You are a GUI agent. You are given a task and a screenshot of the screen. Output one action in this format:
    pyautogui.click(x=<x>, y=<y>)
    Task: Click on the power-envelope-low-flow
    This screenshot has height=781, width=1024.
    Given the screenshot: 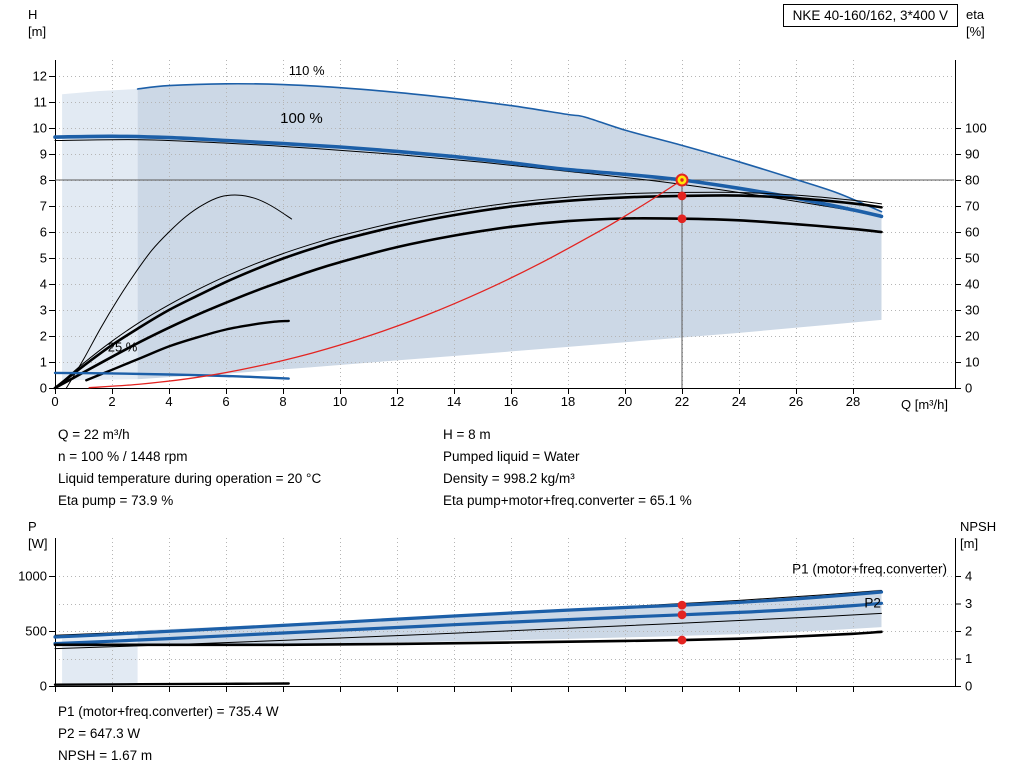 What is the action you would take?
    pyautogui.click(x=100, y=658)
    